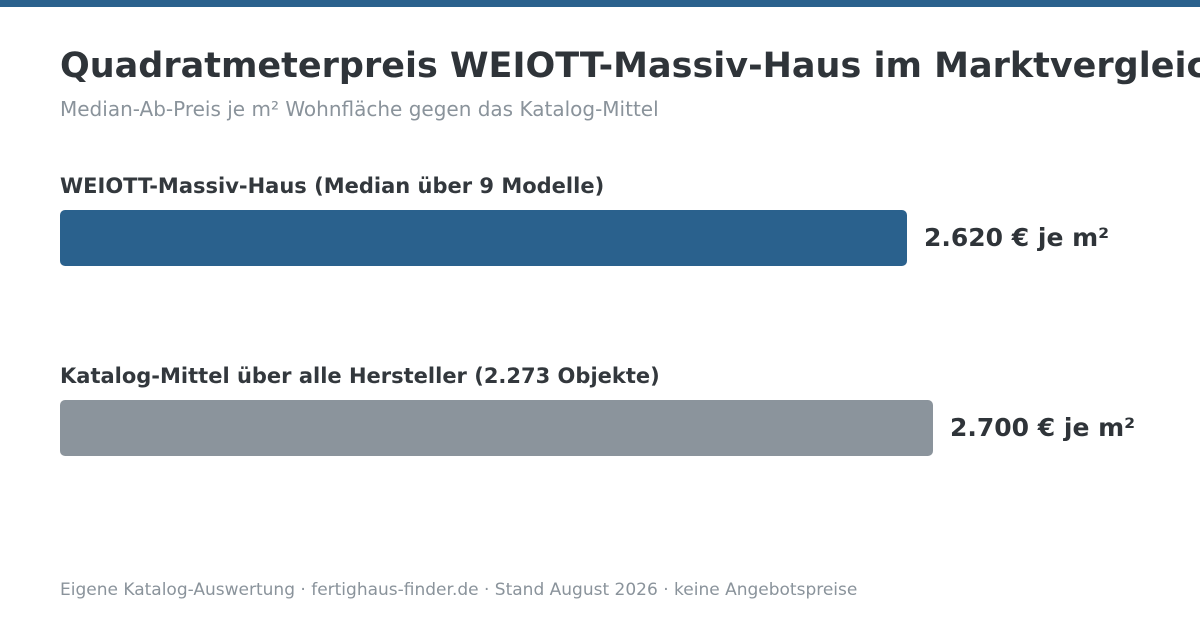 This screenshot has height=630, width=1200. I want to click on bar-value-label: 2.620 € je m², so click(1017, 237).